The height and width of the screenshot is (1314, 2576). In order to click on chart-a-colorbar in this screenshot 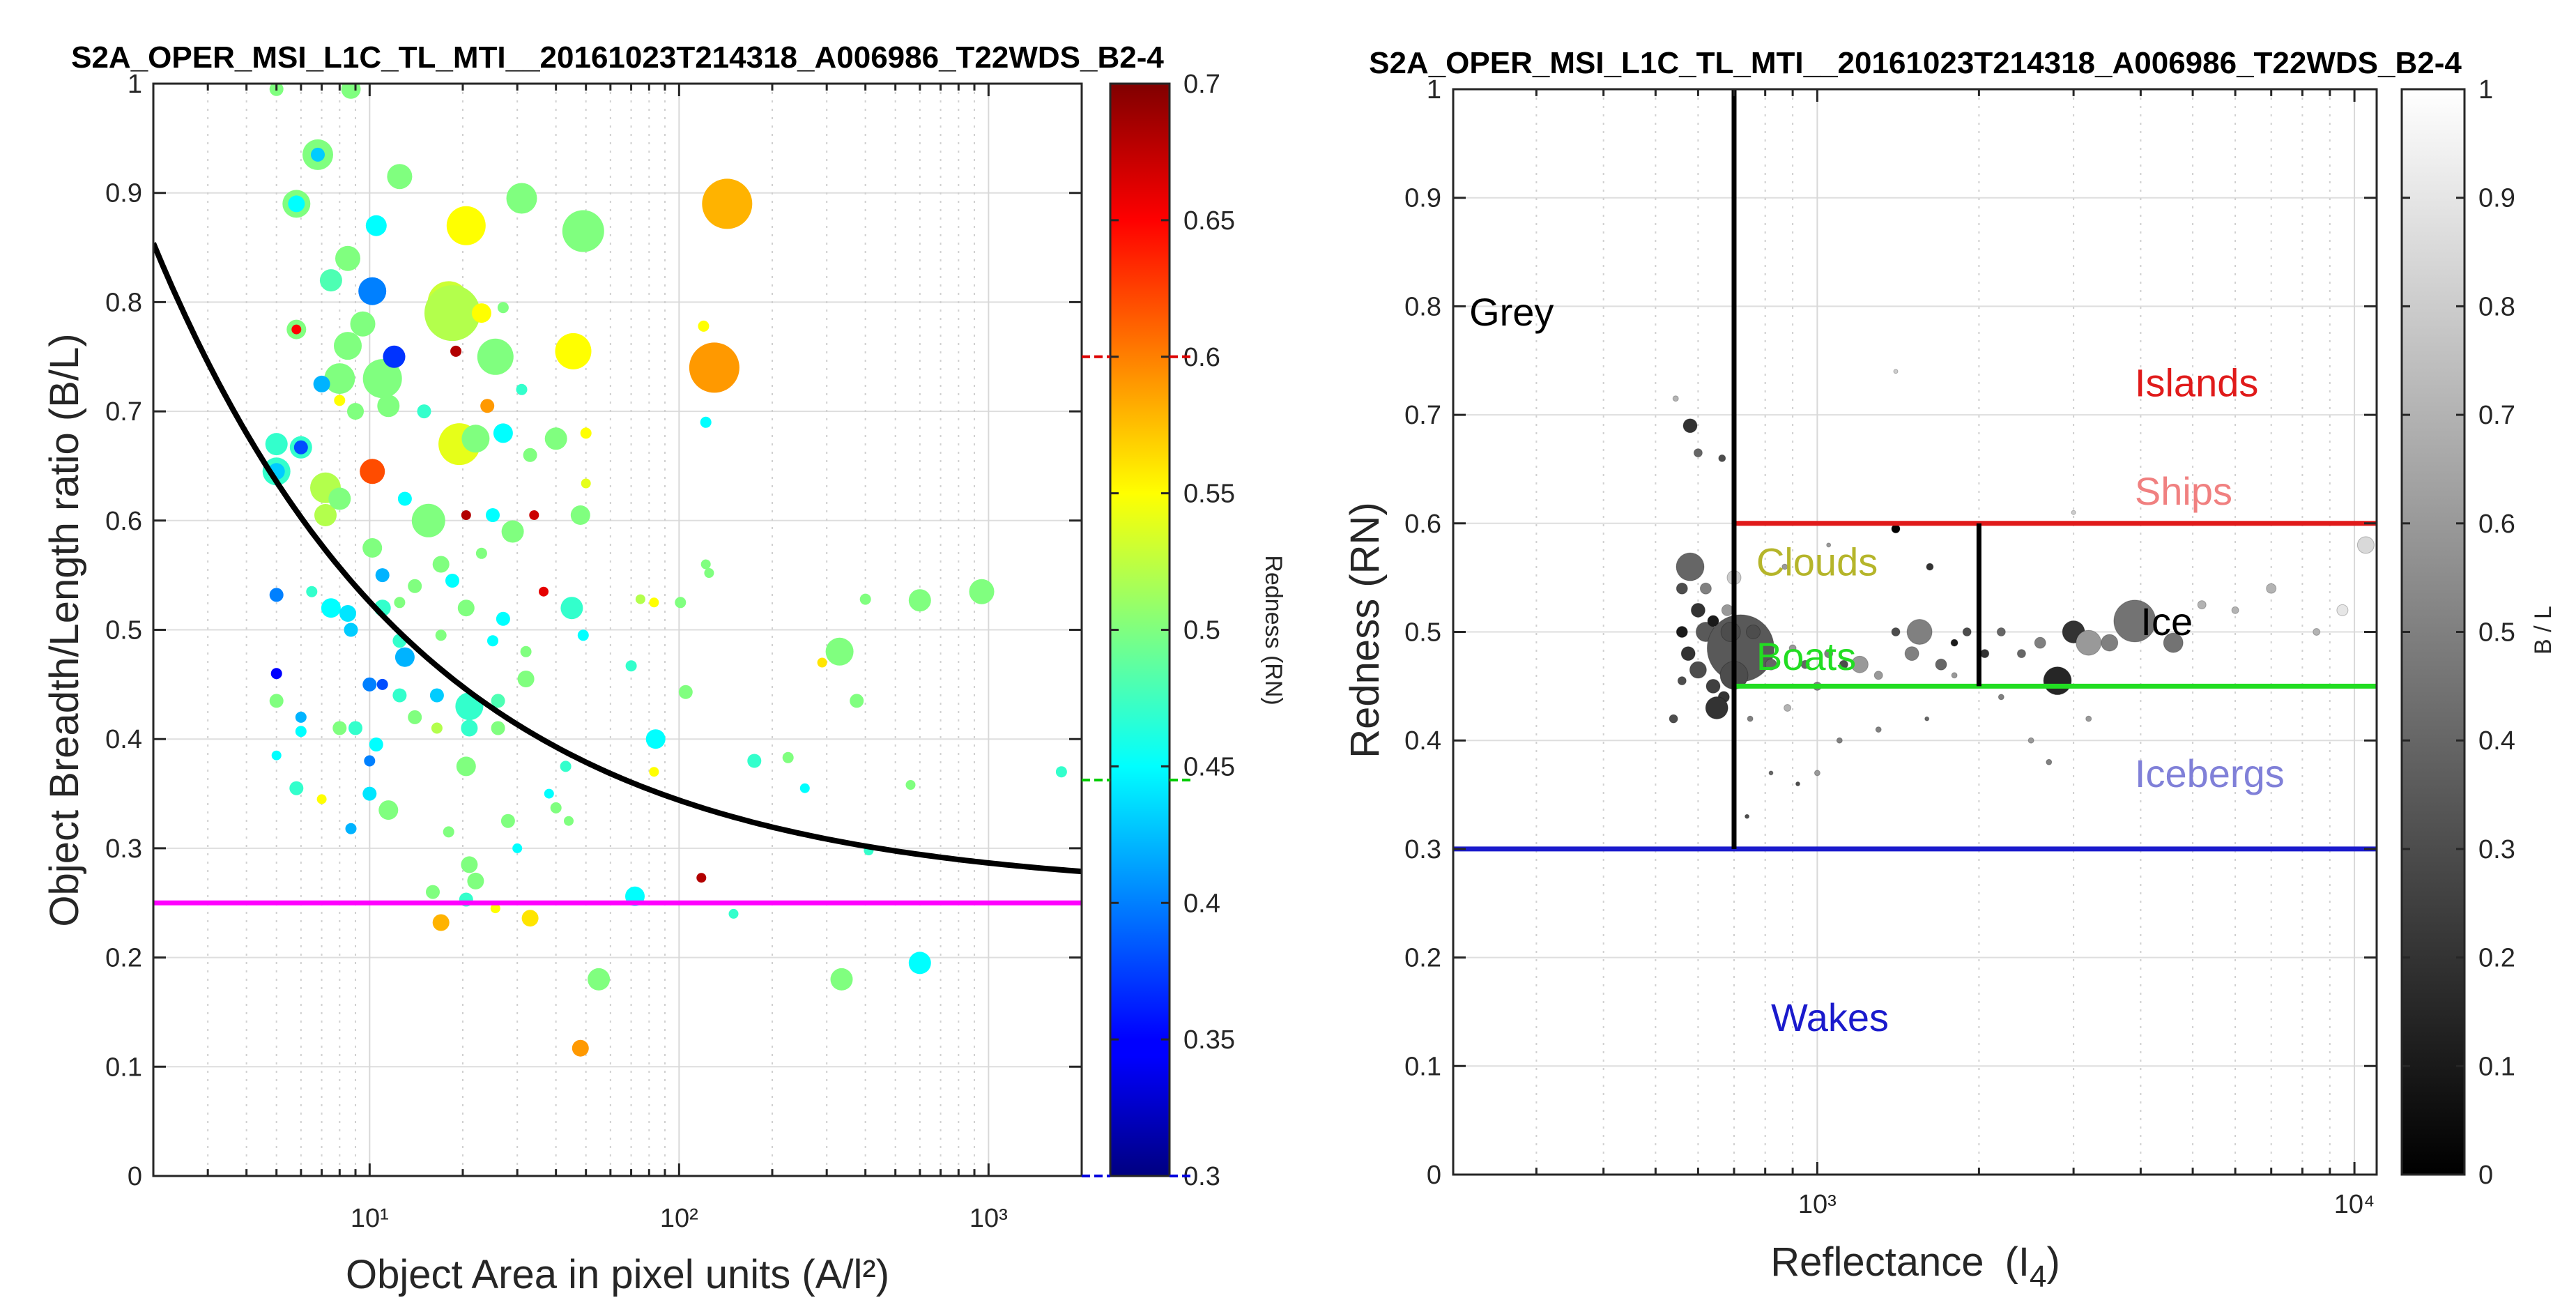, I will do `click(1140, 629)`.